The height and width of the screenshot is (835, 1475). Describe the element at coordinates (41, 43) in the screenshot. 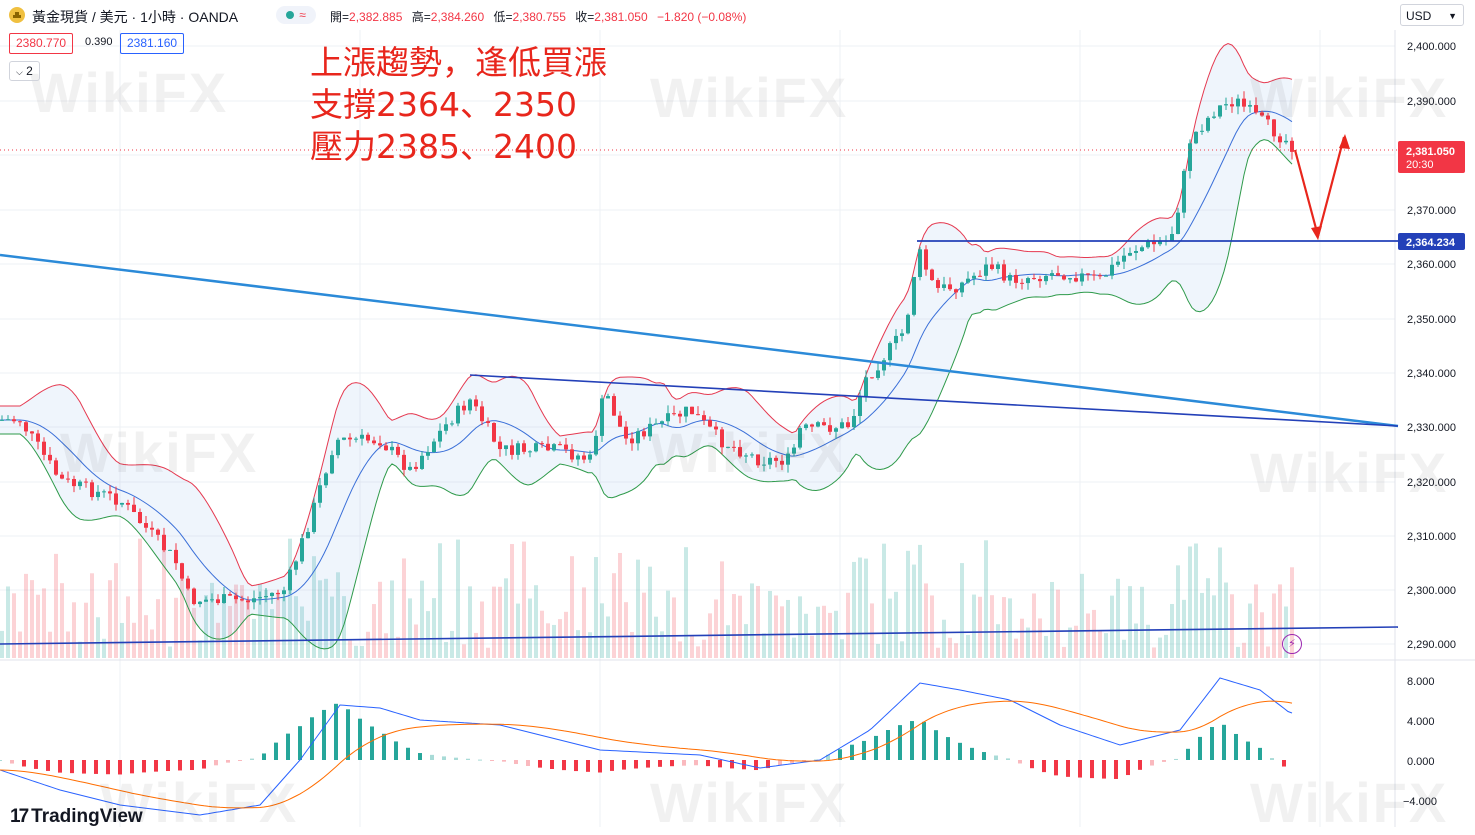

I see `sell-price-button: 2380.770` at that location.